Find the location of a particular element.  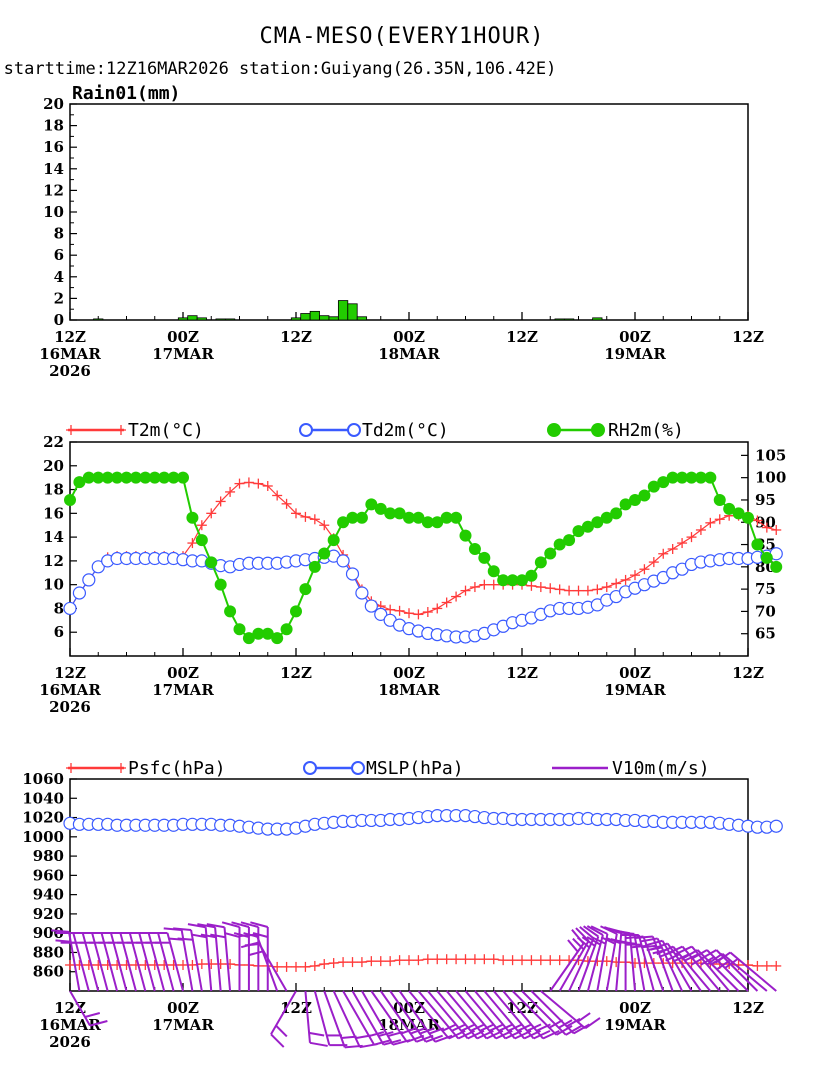

rain-xtick-label: 00Z is located at coordinates (409, 337).